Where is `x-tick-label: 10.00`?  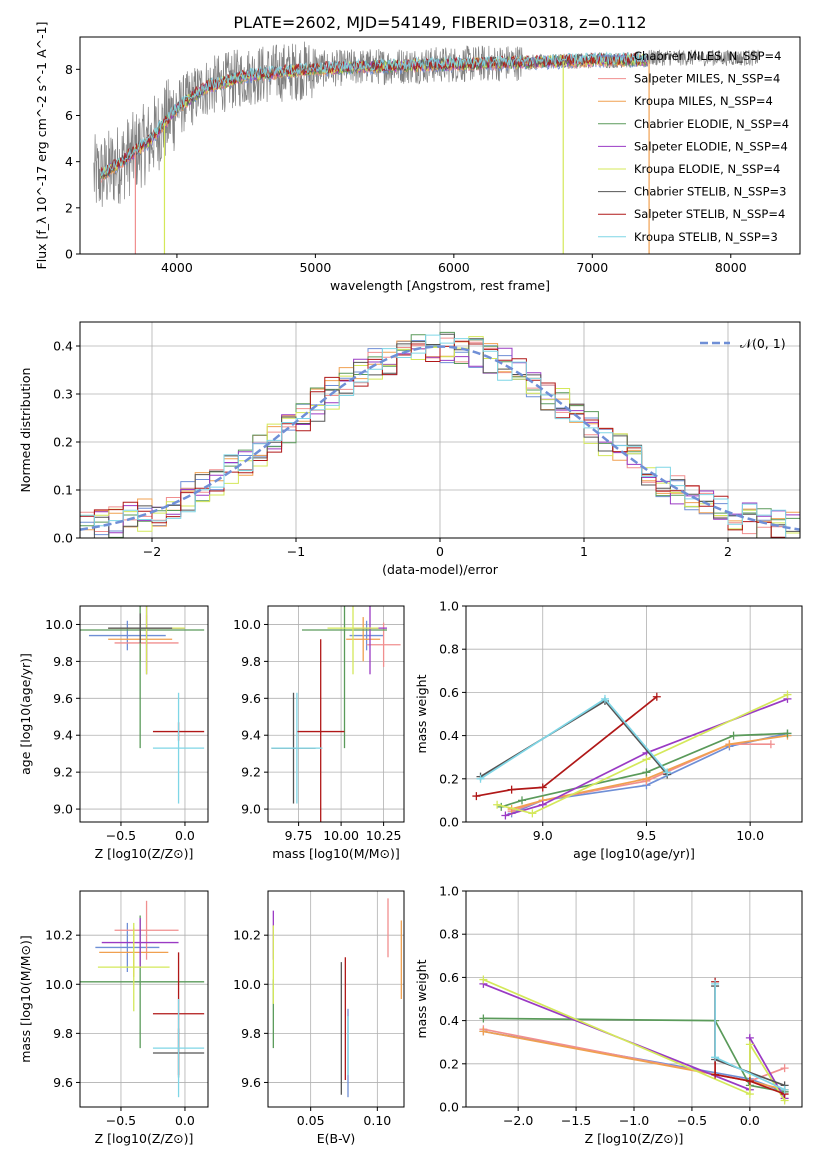 x-tick-label: 10.00 is located at coordinates (341, 835).